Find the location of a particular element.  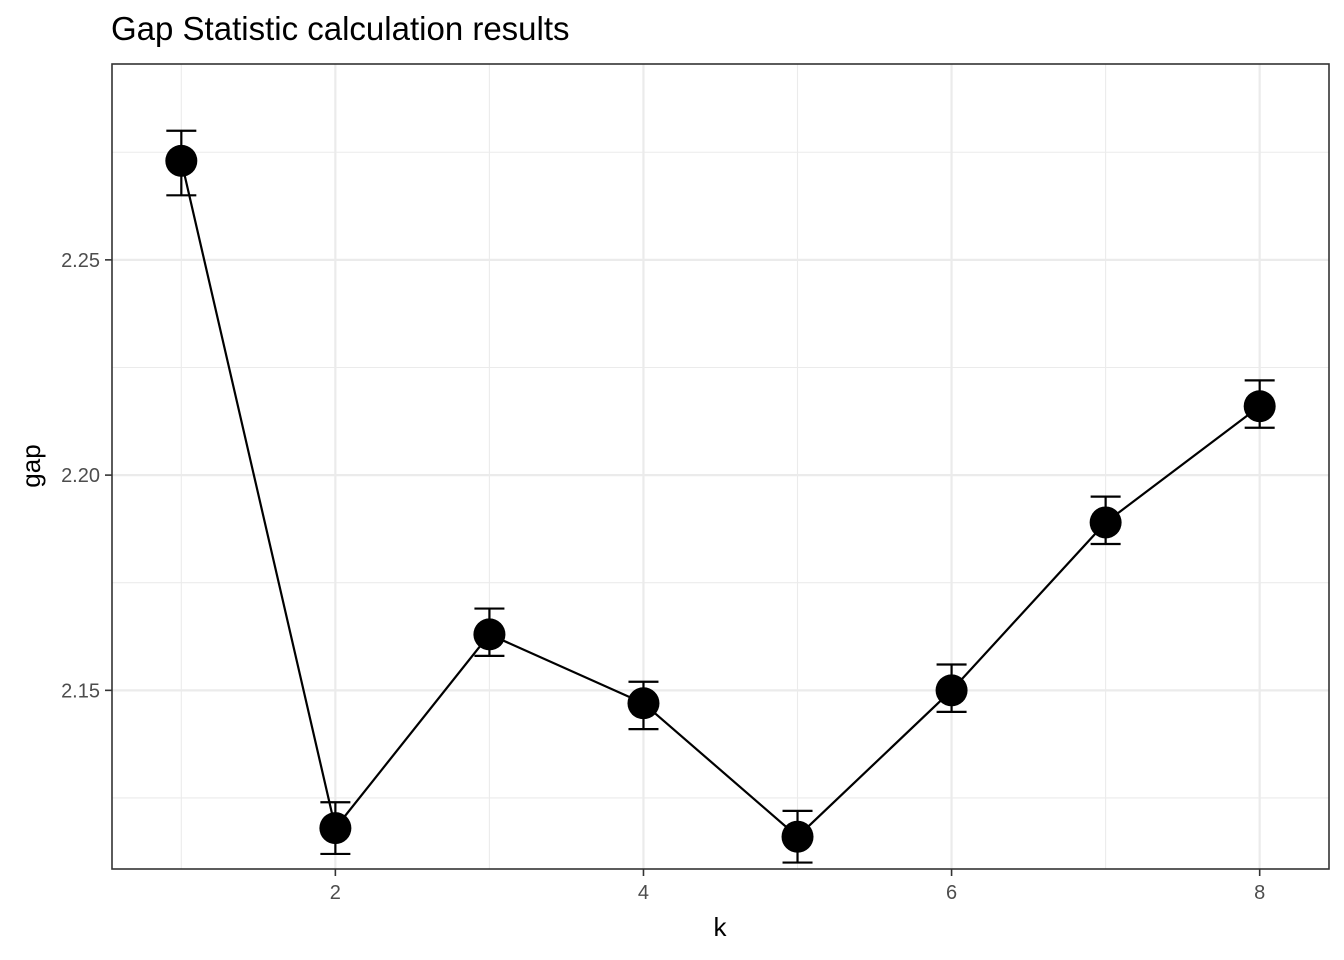

chart-title: Gap Statistic calculation results is located at coordinates (340, 28).